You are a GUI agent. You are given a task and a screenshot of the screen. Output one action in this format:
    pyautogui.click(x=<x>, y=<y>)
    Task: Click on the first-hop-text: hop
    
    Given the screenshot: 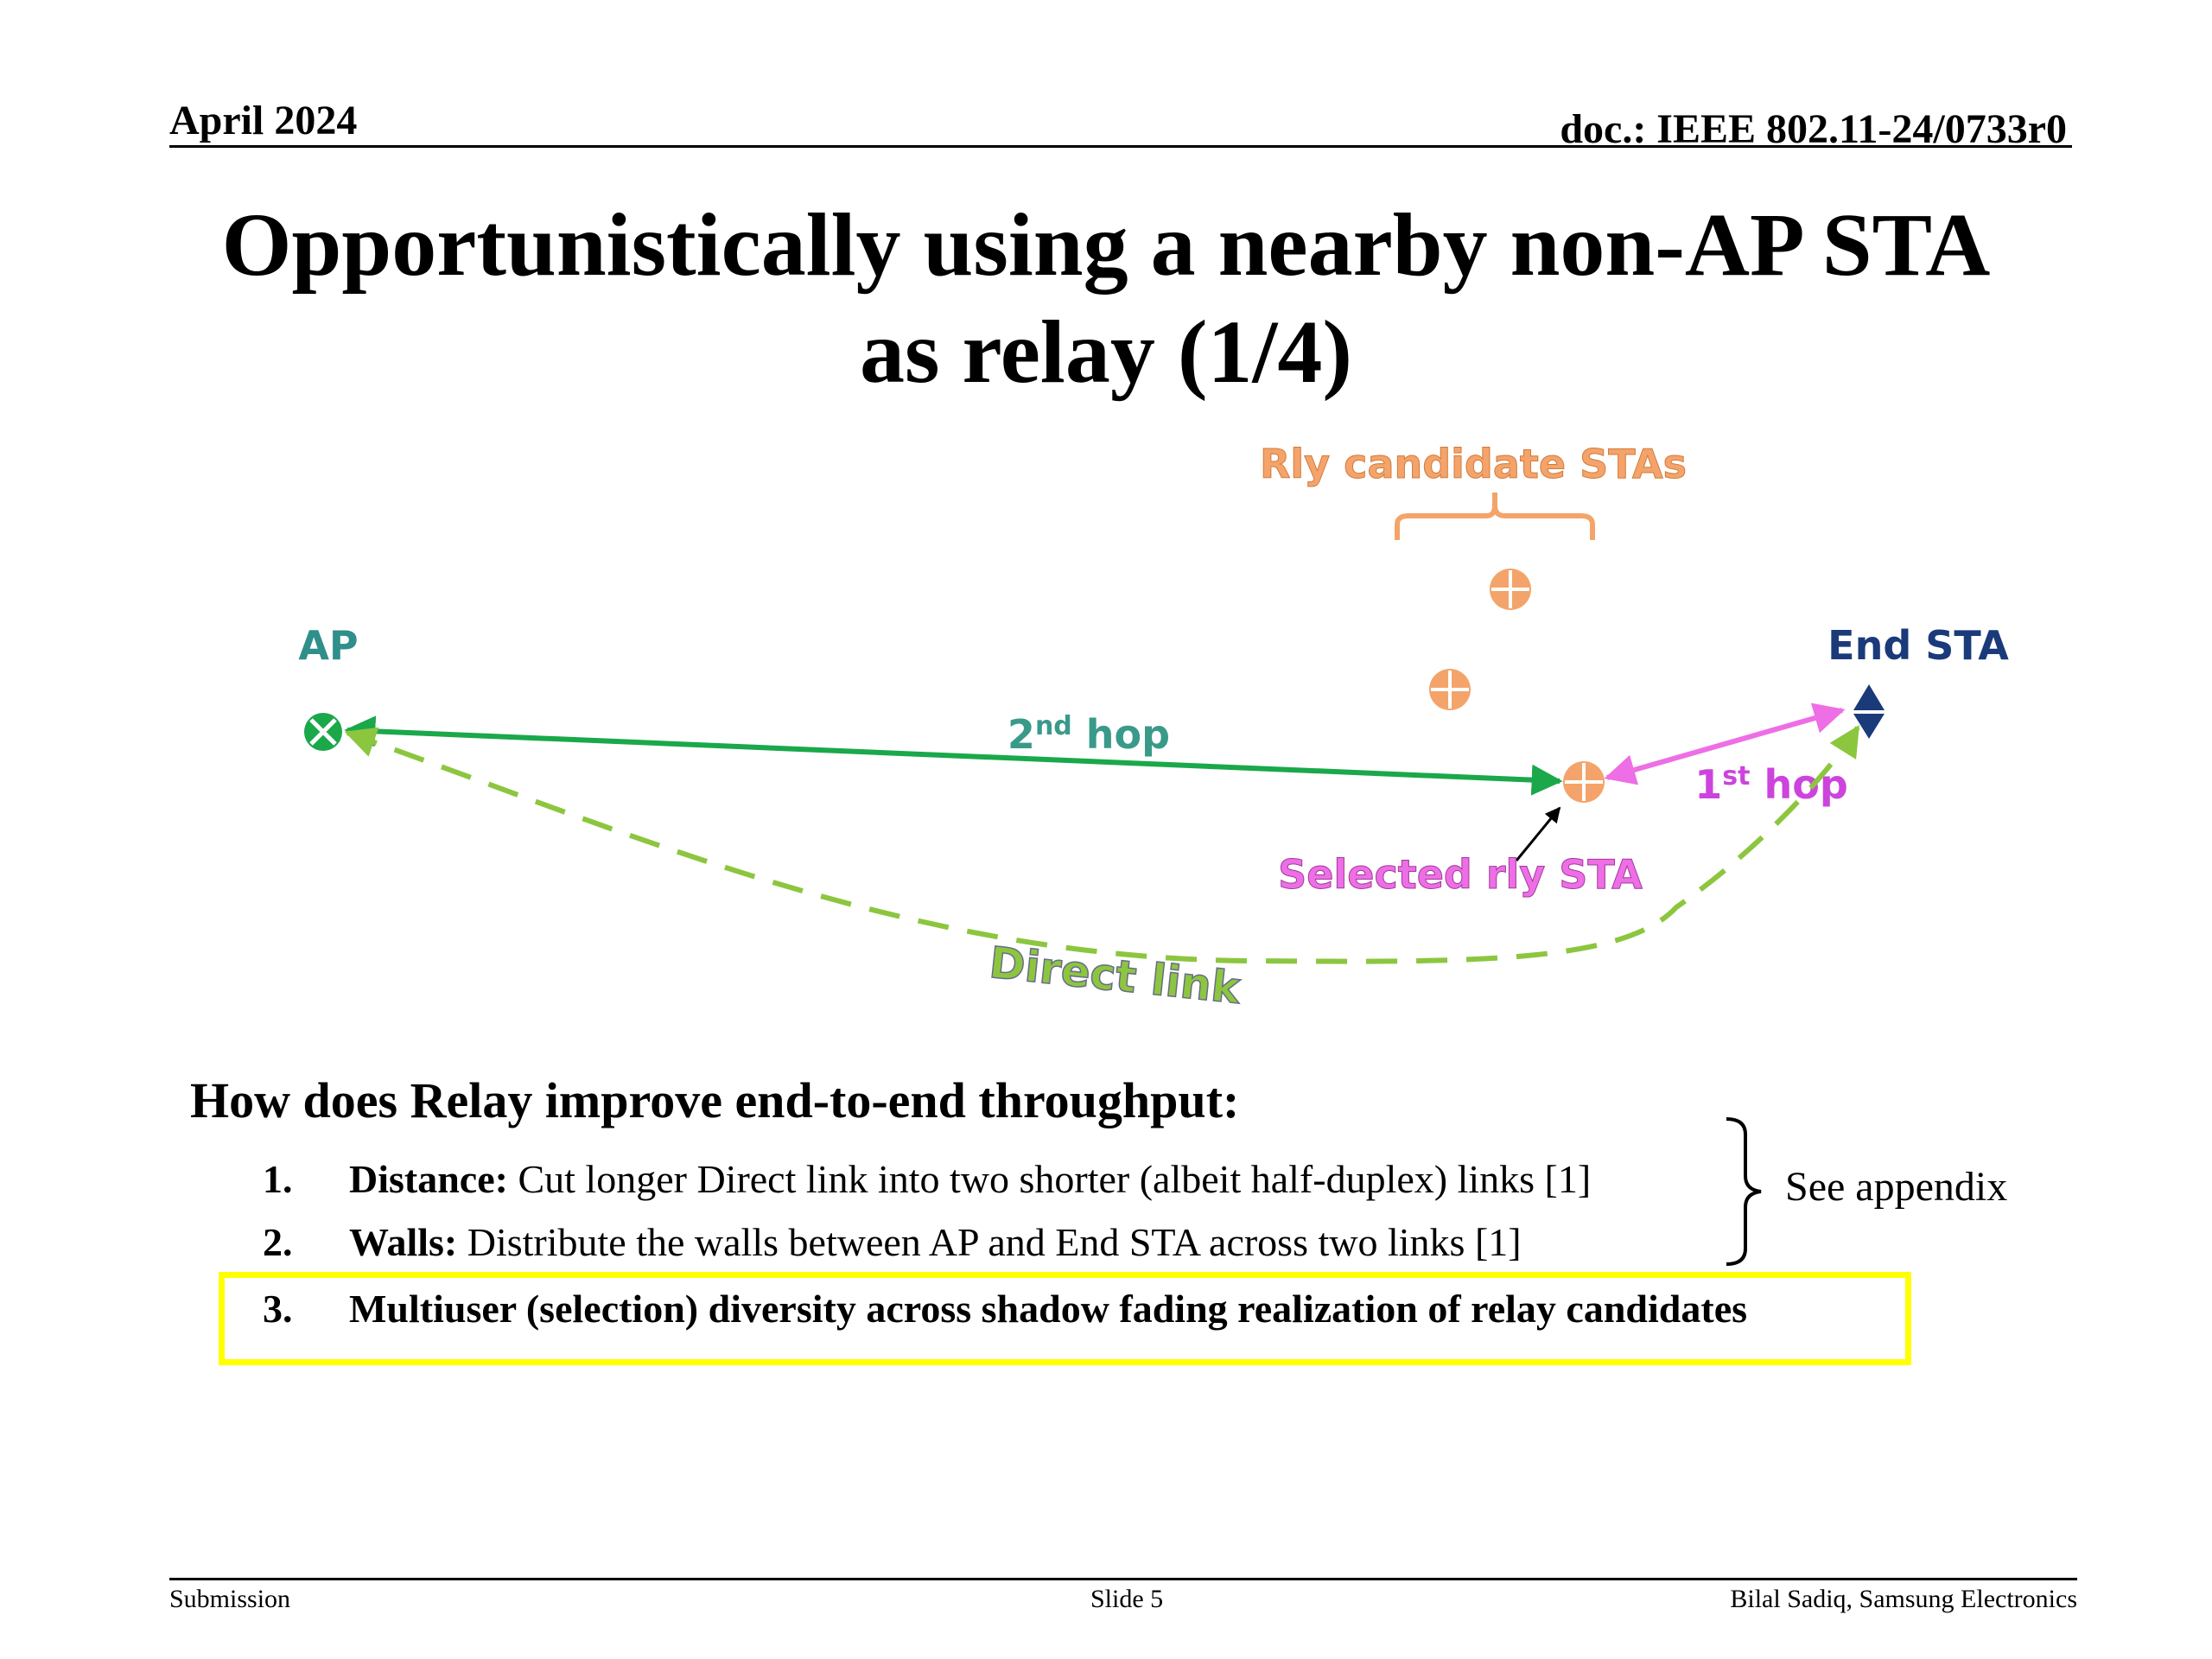 What is the action you would take?
    pyautogui.click(x=1798, y=784)
    